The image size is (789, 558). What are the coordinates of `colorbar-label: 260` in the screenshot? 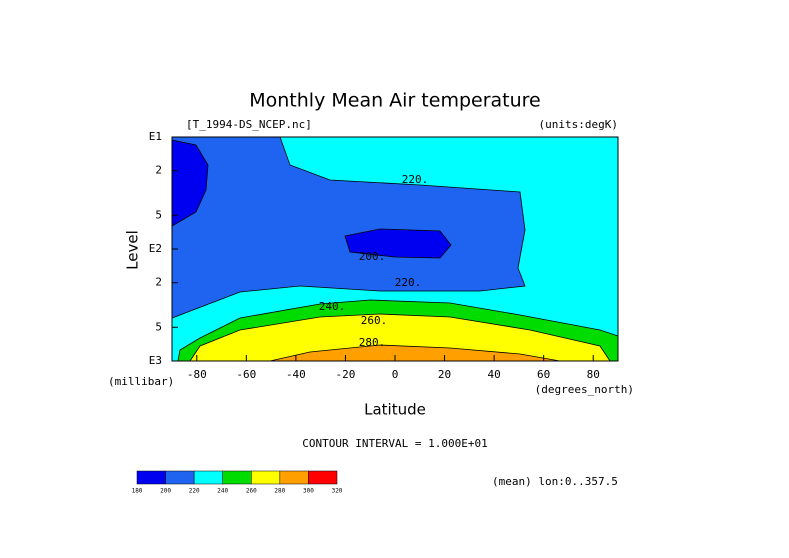 It's located at (251, 491).